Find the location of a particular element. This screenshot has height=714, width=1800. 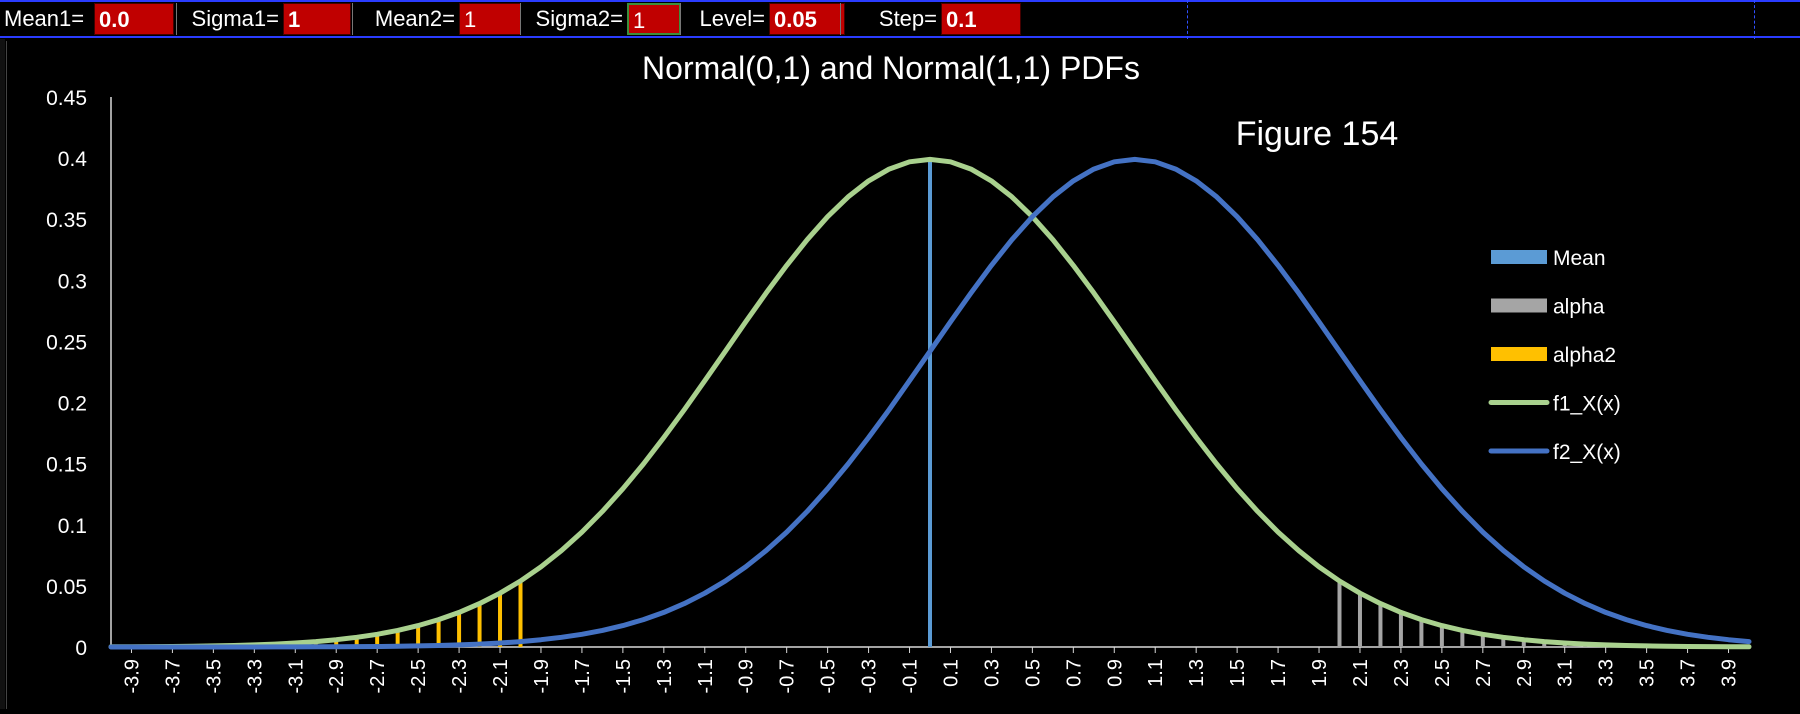

x-tick-label: -1.3 is located at coordinates (665, 676).